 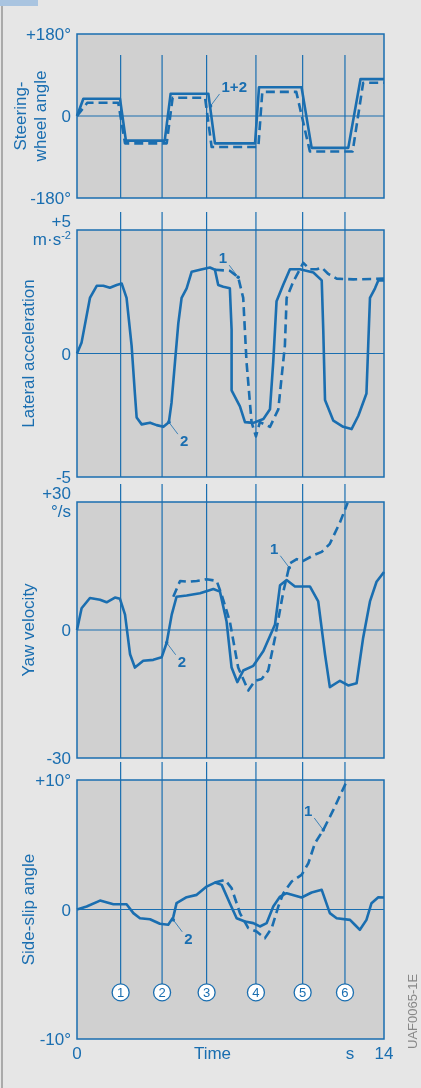 What do you see at coordinates (206, 992) in the screenshot?
I see `annotation: 3` at bounding box center [206, 992].